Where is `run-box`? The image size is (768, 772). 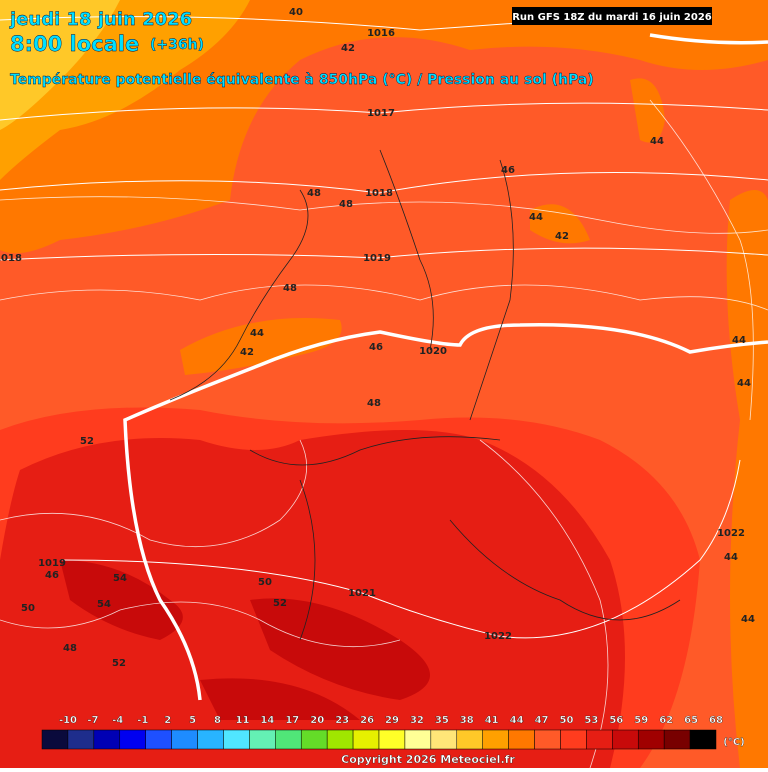
run-box is located at coordinates (612, 16).